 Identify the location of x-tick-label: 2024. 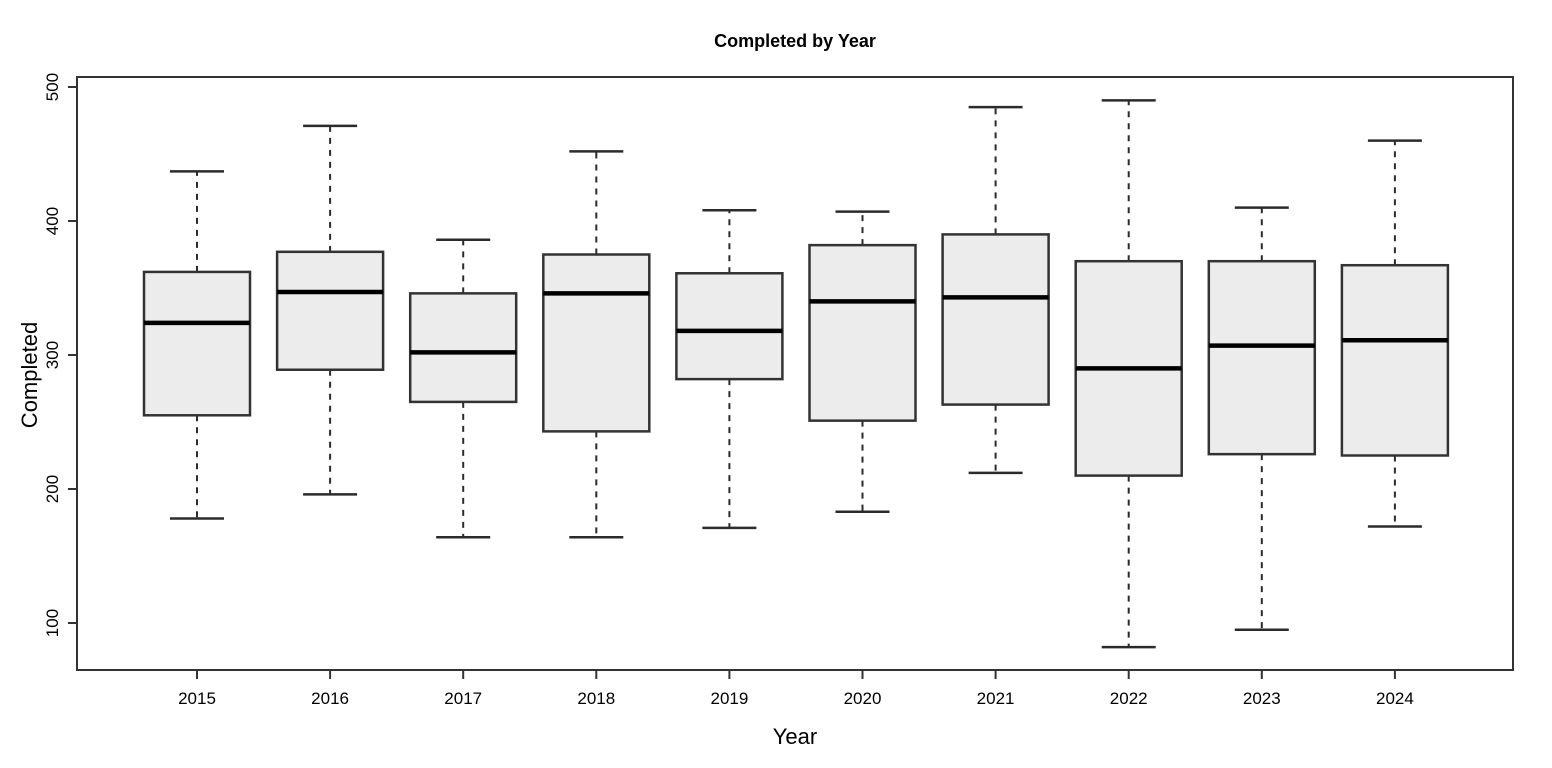
(1395, 698).